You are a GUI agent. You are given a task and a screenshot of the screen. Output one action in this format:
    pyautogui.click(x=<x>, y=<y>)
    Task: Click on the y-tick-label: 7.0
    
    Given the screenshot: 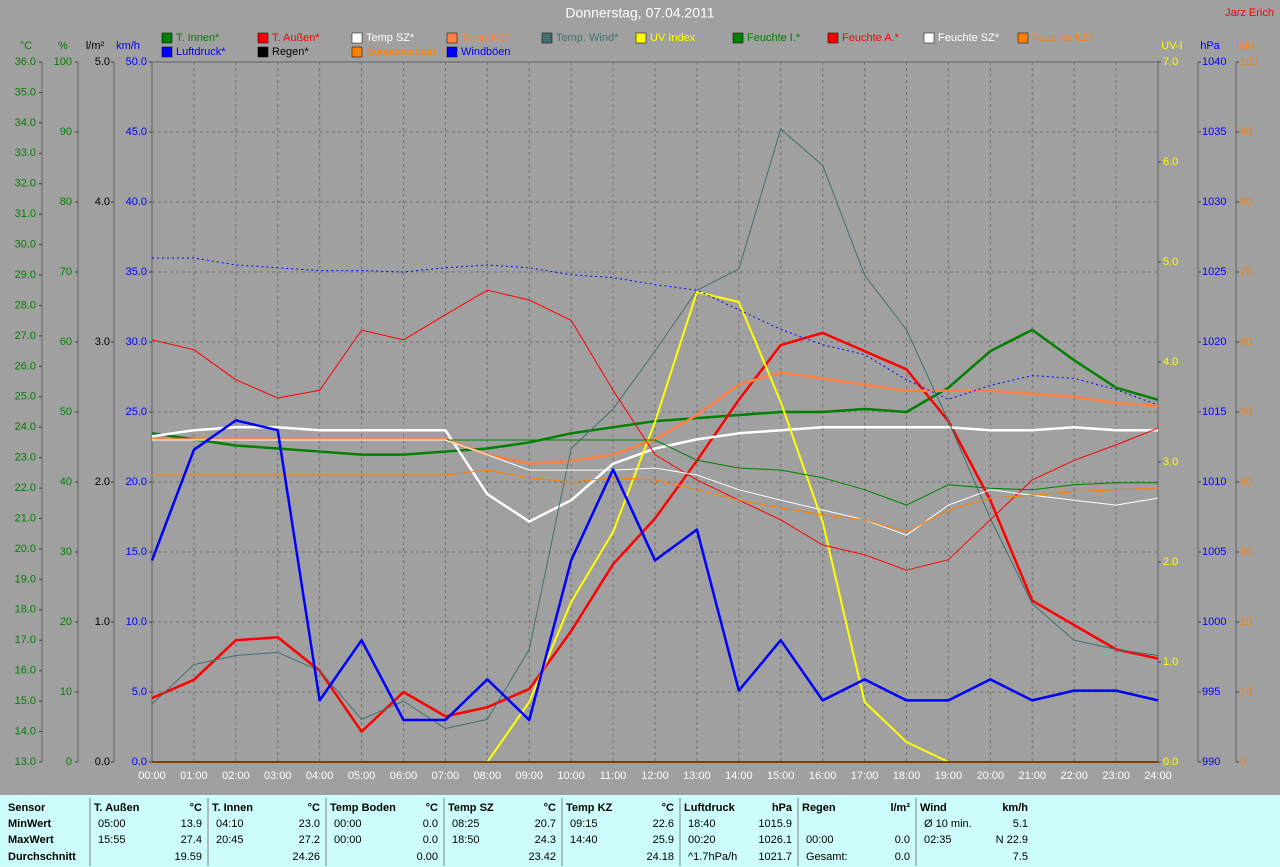 What is the action you would take?
    pyautogui.click(x=1170, y=62)
    